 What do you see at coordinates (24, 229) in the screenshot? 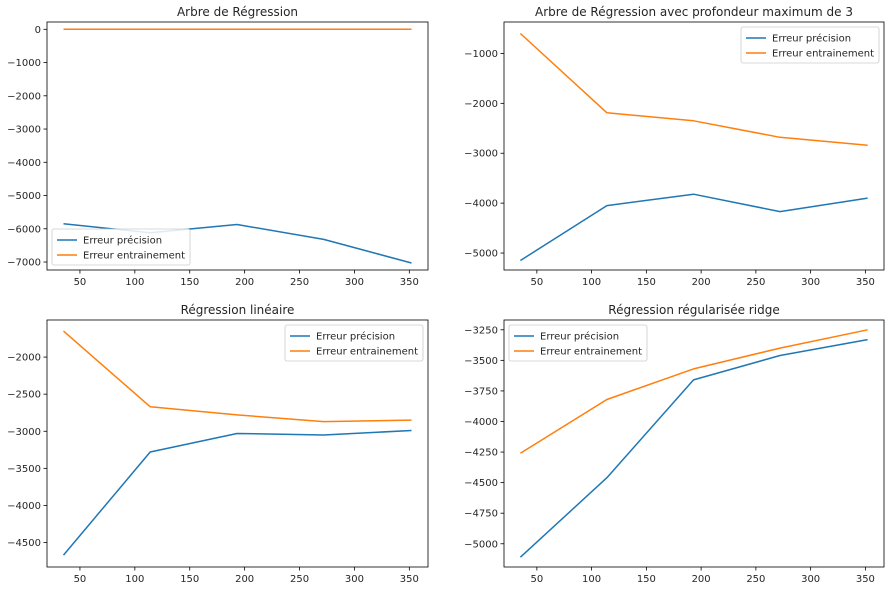
I see `y-tick-label: −6000` at bounding box center [24, 229].